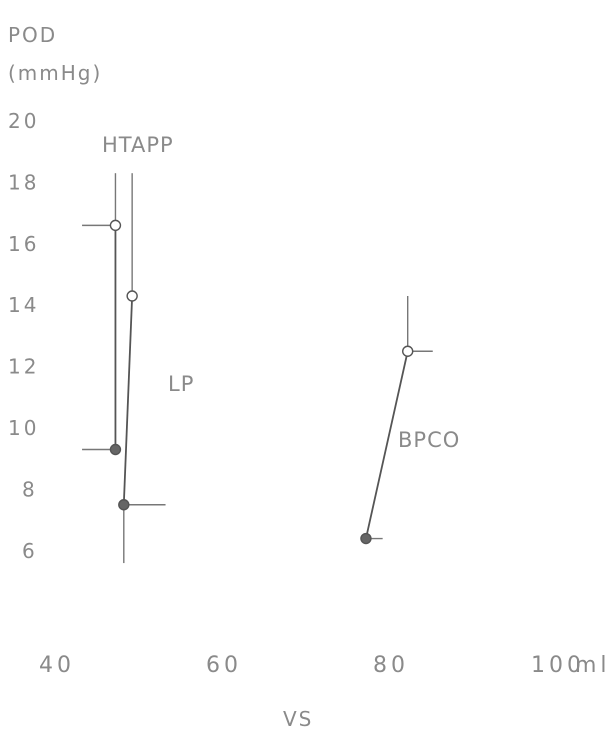 The width and height of the screenshot is (608, 730). What do you see at coordinates (23, 182) in the screenshot?
I see `y-tick-label: 18` at bounding box center [23, 182].